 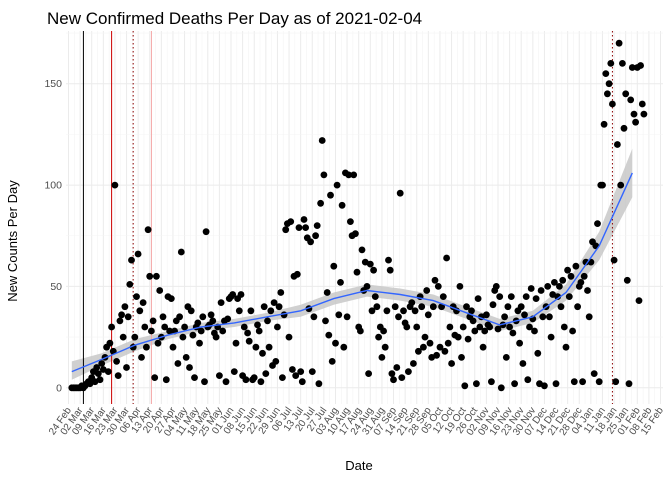 What do you see at coordinates (53, 186) in the screenshot?
I see `y-tick-label: 100` at bounding box center [53, 186].